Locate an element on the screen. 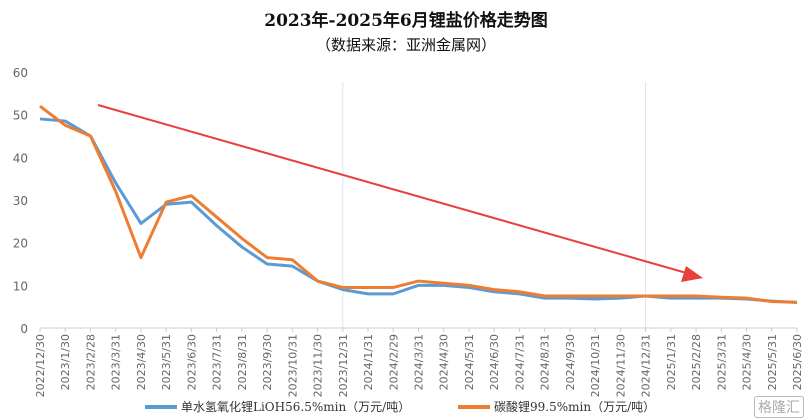 Image resolution: width=812 pixels, height=420 pixels. x-tick-label: 2022/12/30 is located at coordinates (40, 365).